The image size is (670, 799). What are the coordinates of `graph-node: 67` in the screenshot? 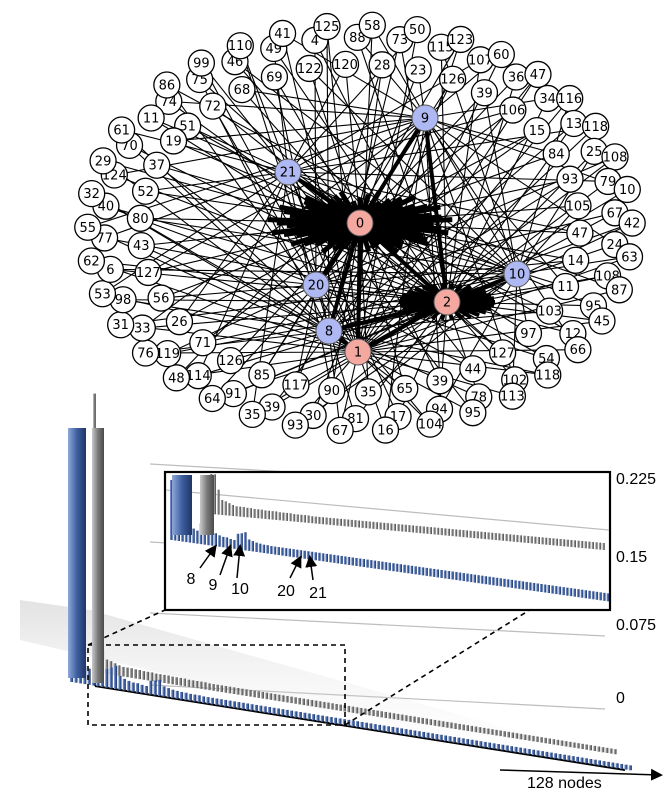 It's located at (340, 430).